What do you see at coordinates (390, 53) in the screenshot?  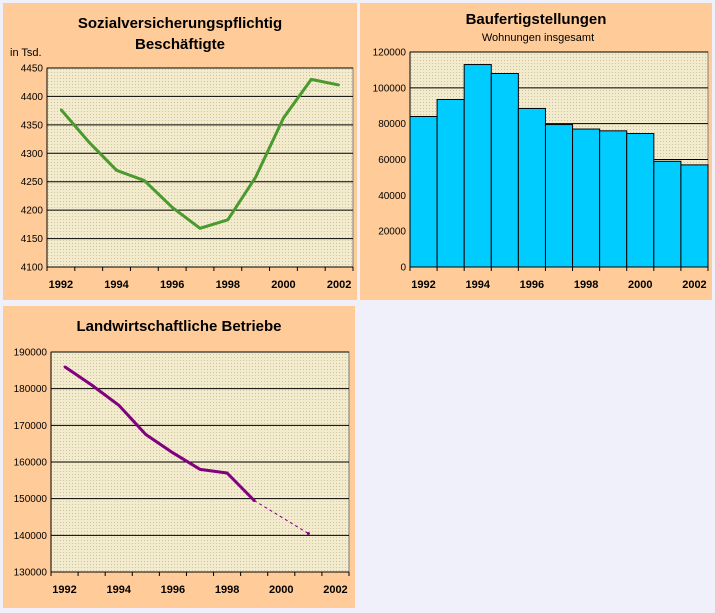 I see `y-tick-label: 120000` at bounding box center [390, 53].